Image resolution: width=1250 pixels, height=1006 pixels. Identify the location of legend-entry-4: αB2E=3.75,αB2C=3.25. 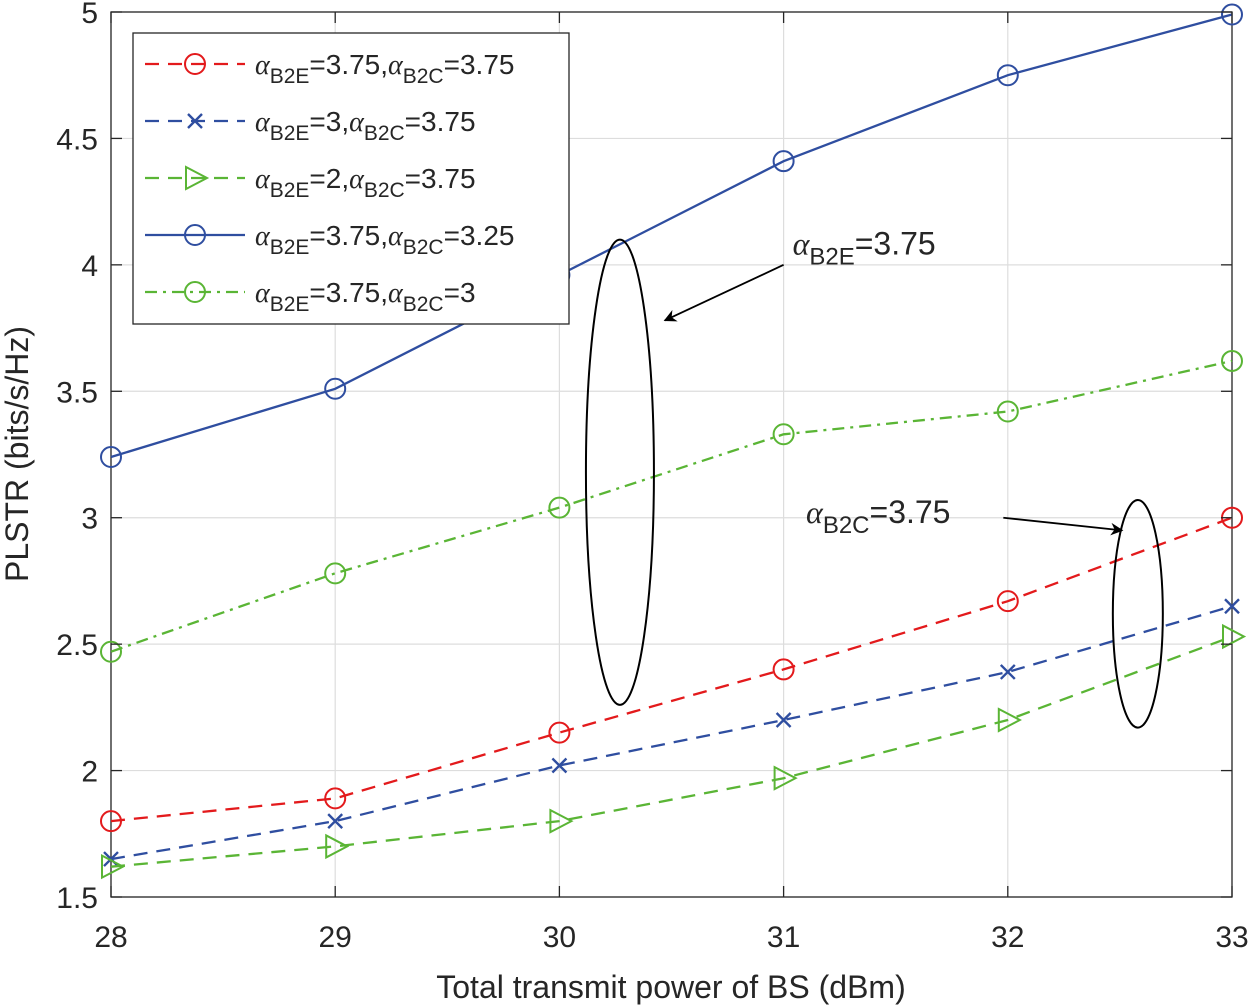
(329, 239).